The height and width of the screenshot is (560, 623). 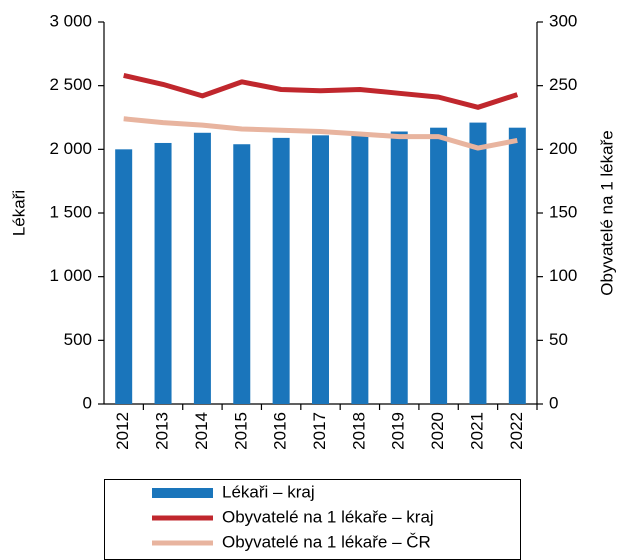 What do you see at coordinates (319, 431) in the screenshot?
I see `x-tick-label: 2017` at bounding box center [319, 431].